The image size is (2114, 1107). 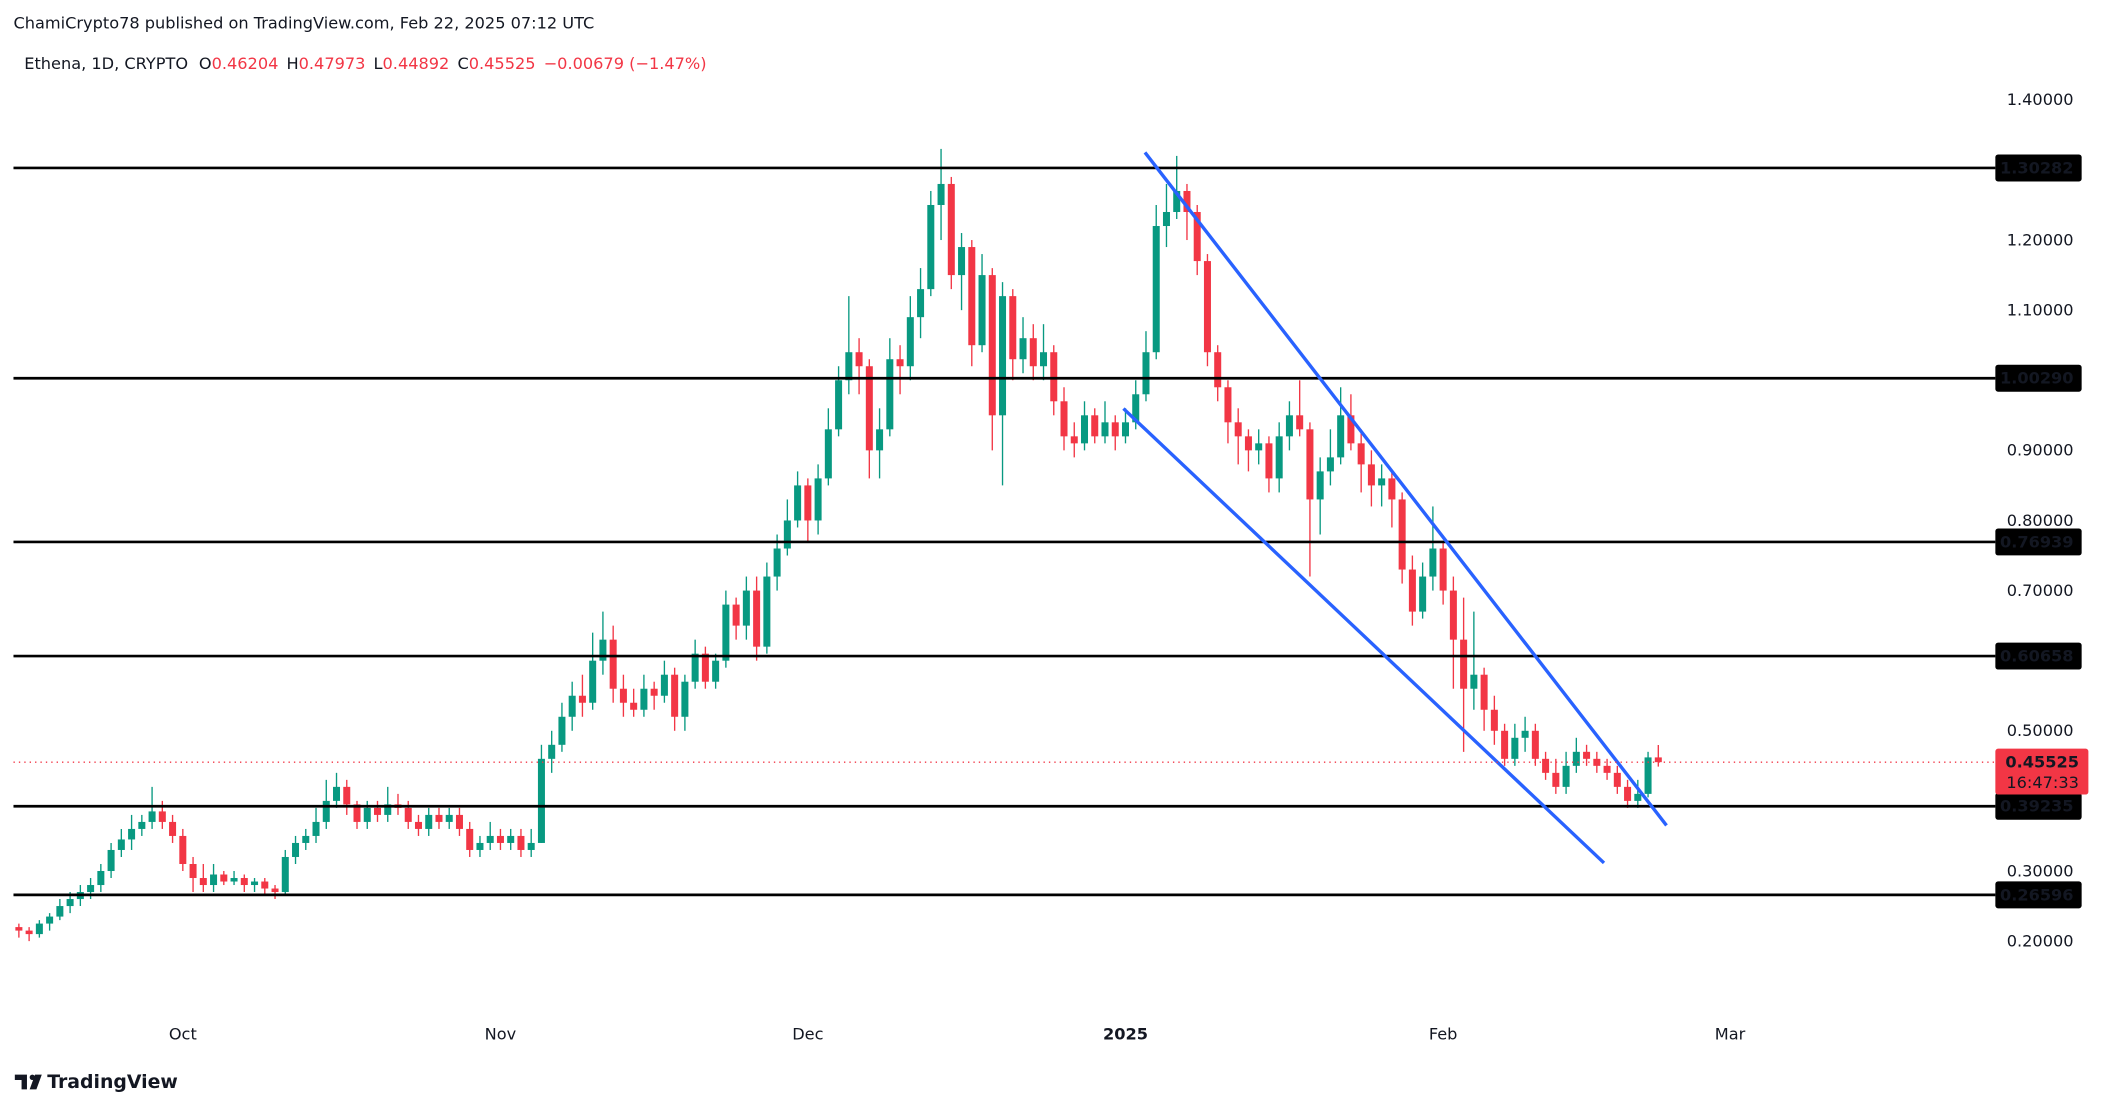 I want to click on change: −0.00679 (−1.47%), so click(x=625, y=63).